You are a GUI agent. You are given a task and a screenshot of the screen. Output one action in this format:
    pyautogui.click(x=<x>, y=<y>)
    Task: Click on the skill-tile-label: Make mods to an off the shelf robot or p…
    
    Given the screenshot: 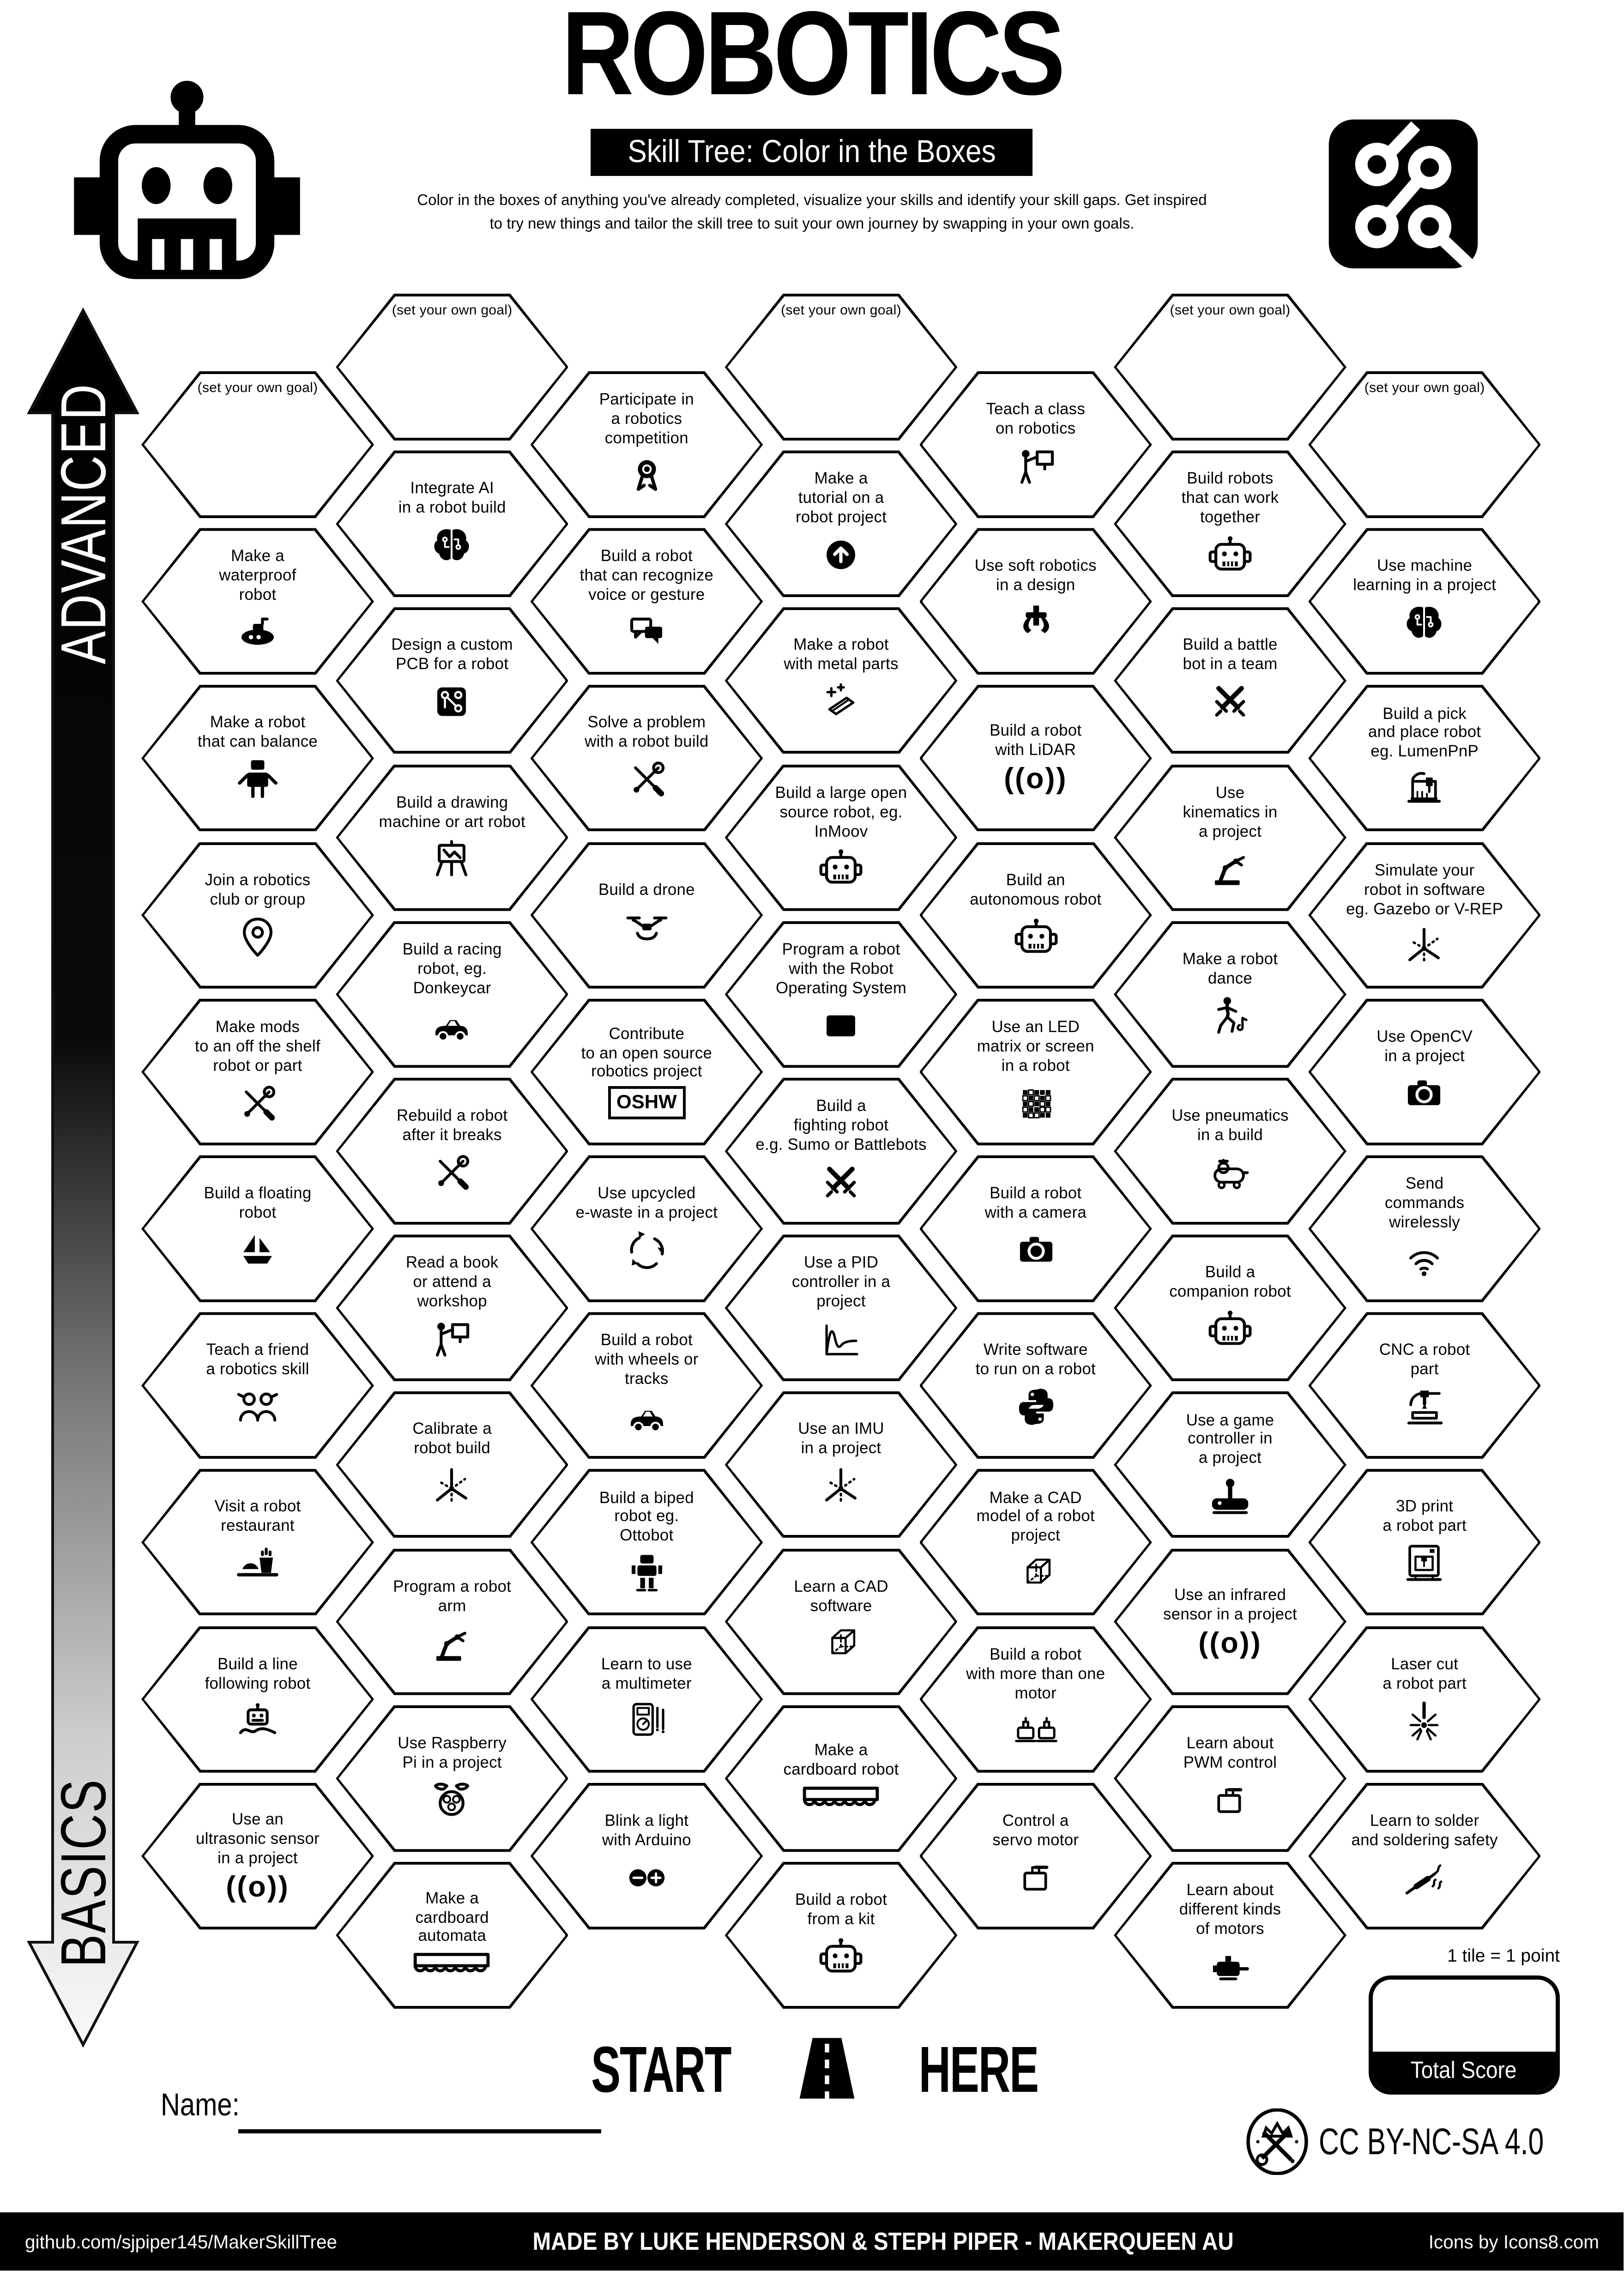 What is the action you would take?
    pyautogui.click(x=257, y=1046)
    